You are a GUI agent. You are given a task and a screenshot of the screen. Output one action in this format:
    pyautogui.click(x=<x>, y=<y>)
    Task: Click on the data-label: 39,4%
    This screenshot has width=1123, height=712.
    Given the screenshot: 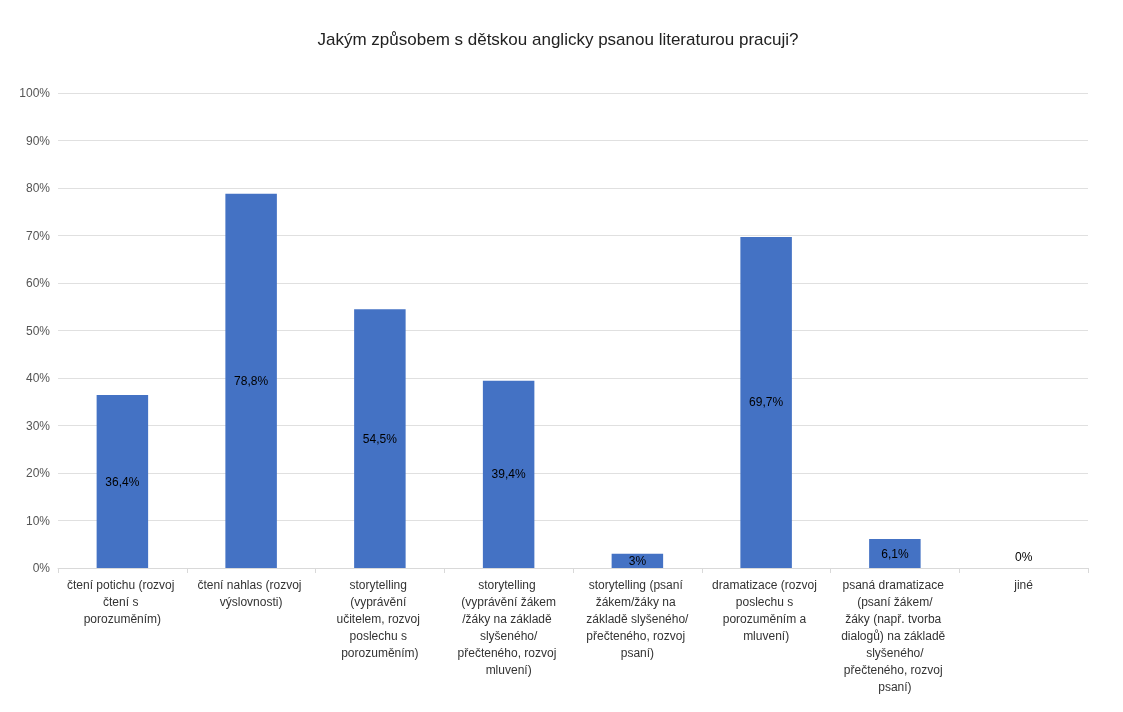 What is the action you would take?
    pyautogui.click(x=508, y=474)
    